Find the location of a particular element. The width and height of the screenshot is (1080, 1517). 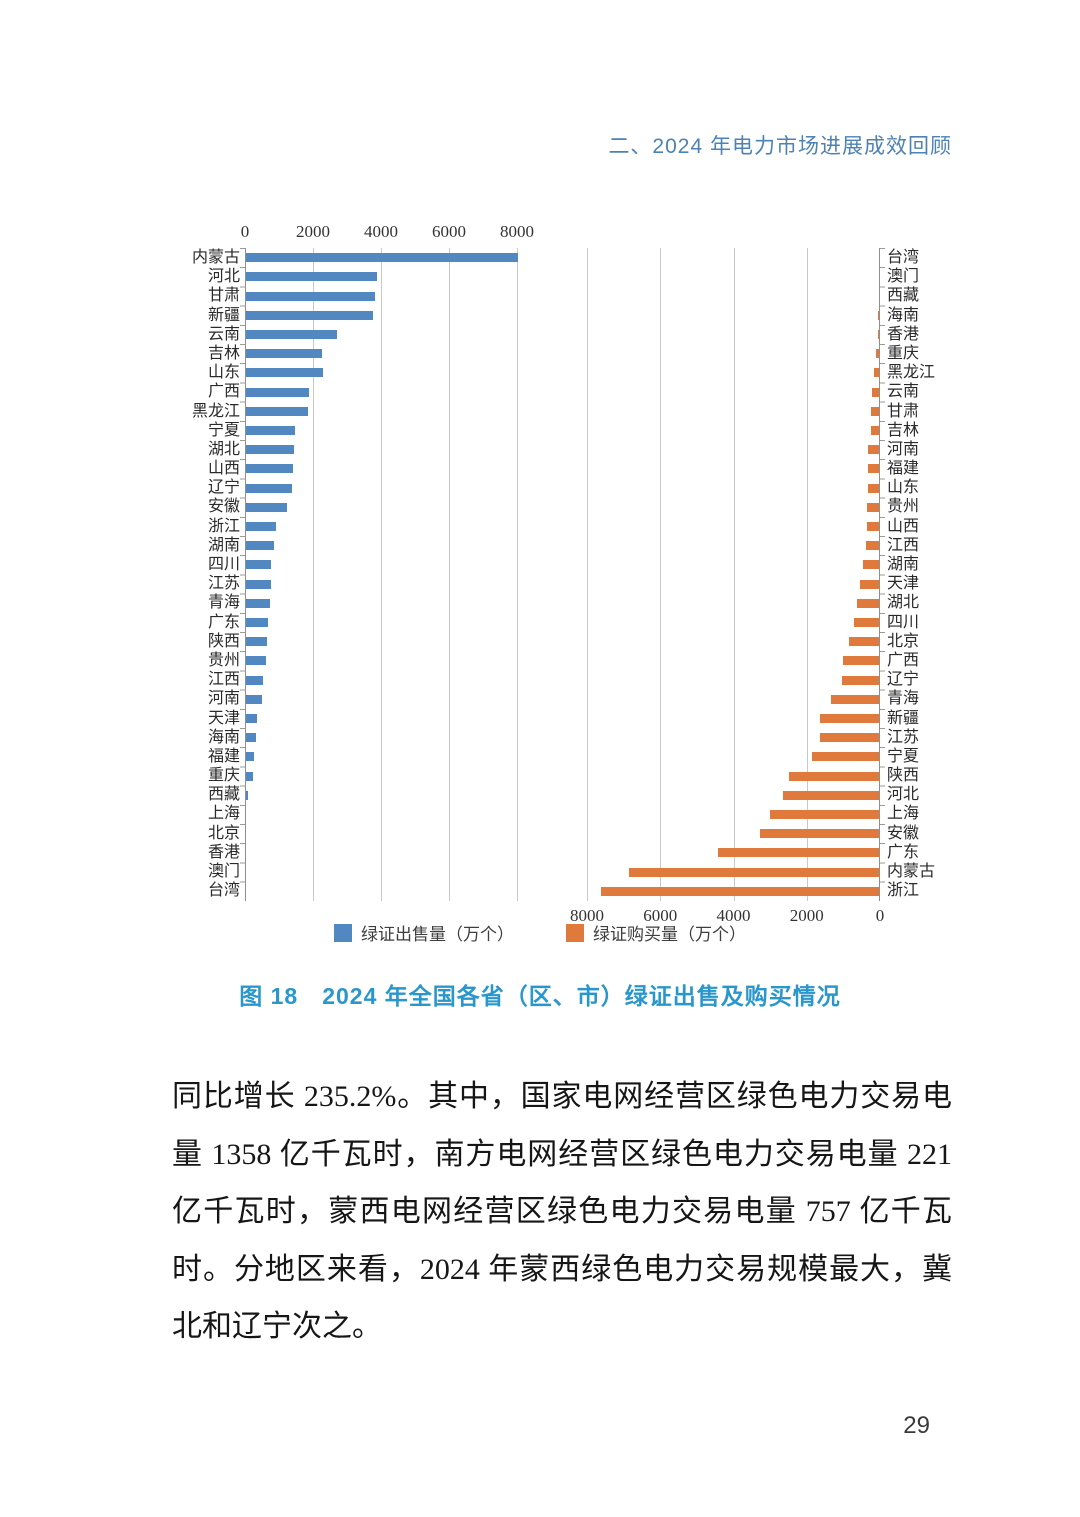

buy-category-label: 天津 is located at coordinates (903, 584).